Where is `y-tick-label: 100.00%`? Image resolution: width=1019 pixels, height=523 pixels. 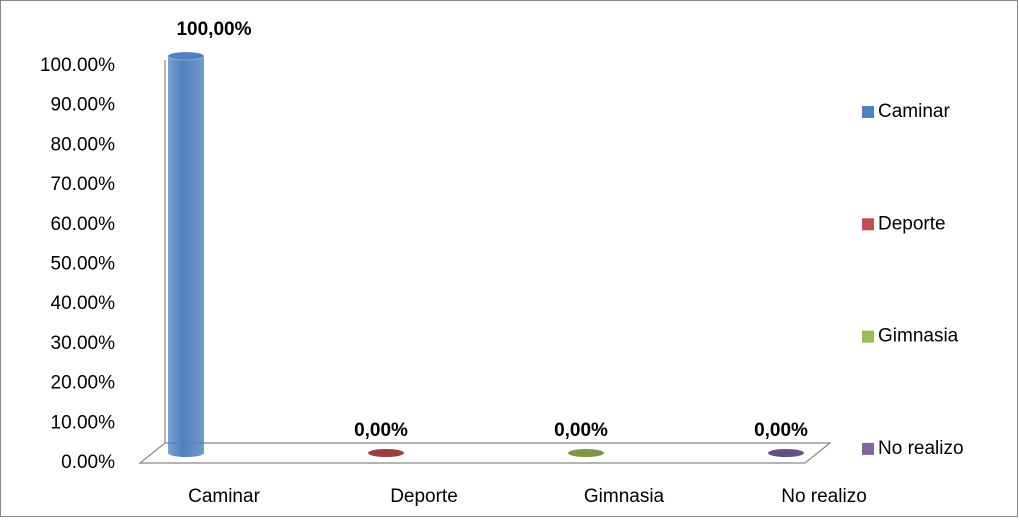 y-tick-label: 100.00% is located at coordinates (77, 65).